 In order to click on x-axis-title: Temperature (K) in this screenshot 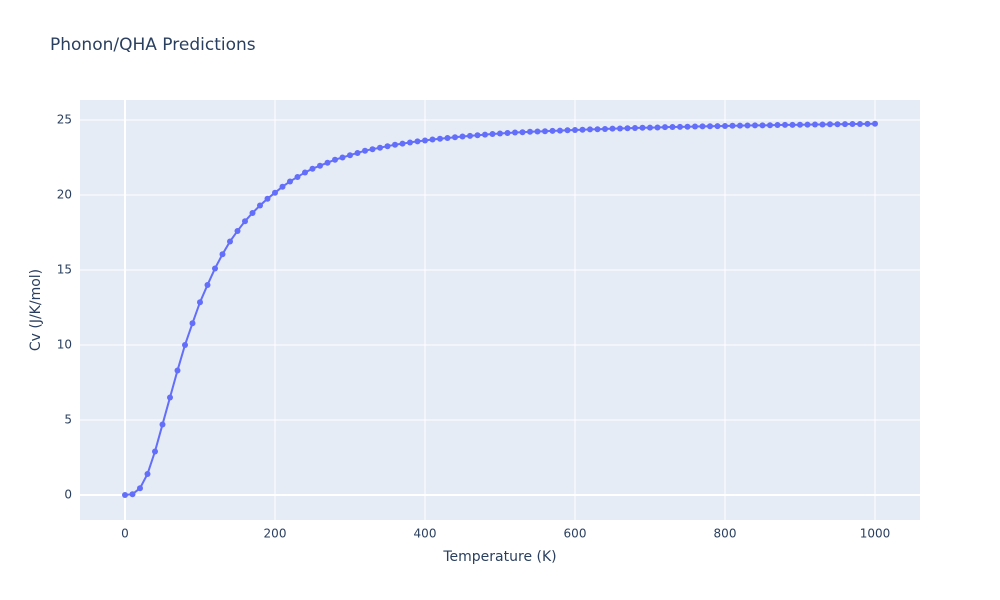, I will do `click(499, 557)`.